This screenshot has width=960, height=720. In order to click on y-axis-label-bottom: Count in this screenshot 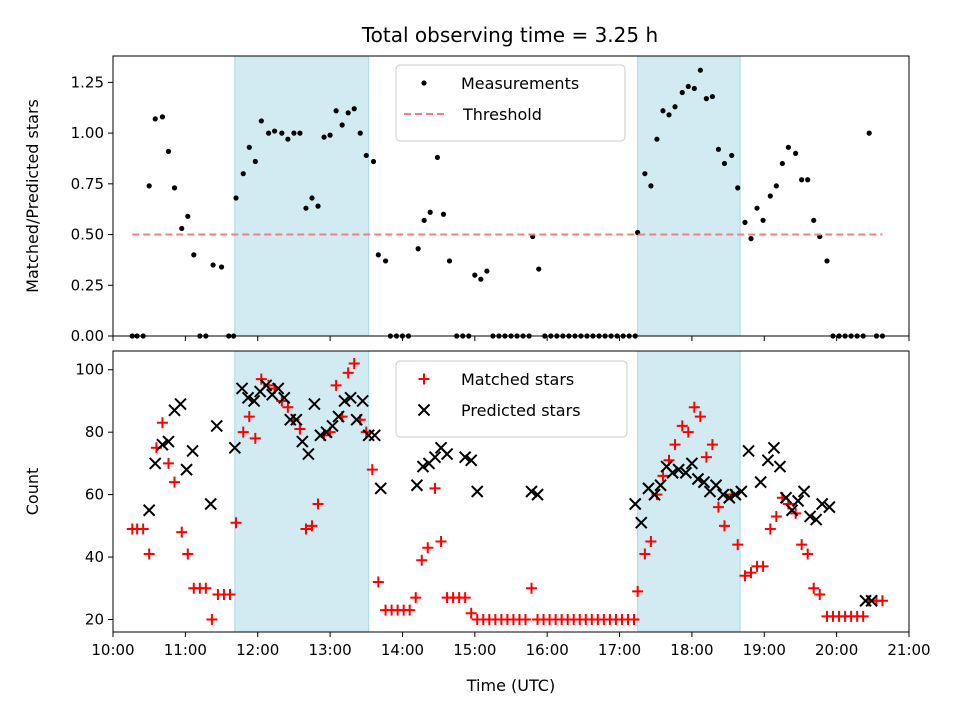, I will do `click(32, 492)`.